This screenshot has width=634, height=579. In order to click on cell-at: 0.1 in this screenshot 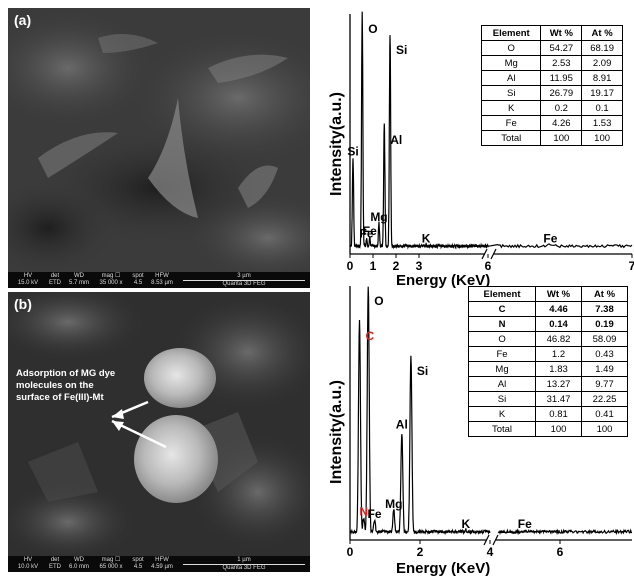, I will do `click(602, 108)`.